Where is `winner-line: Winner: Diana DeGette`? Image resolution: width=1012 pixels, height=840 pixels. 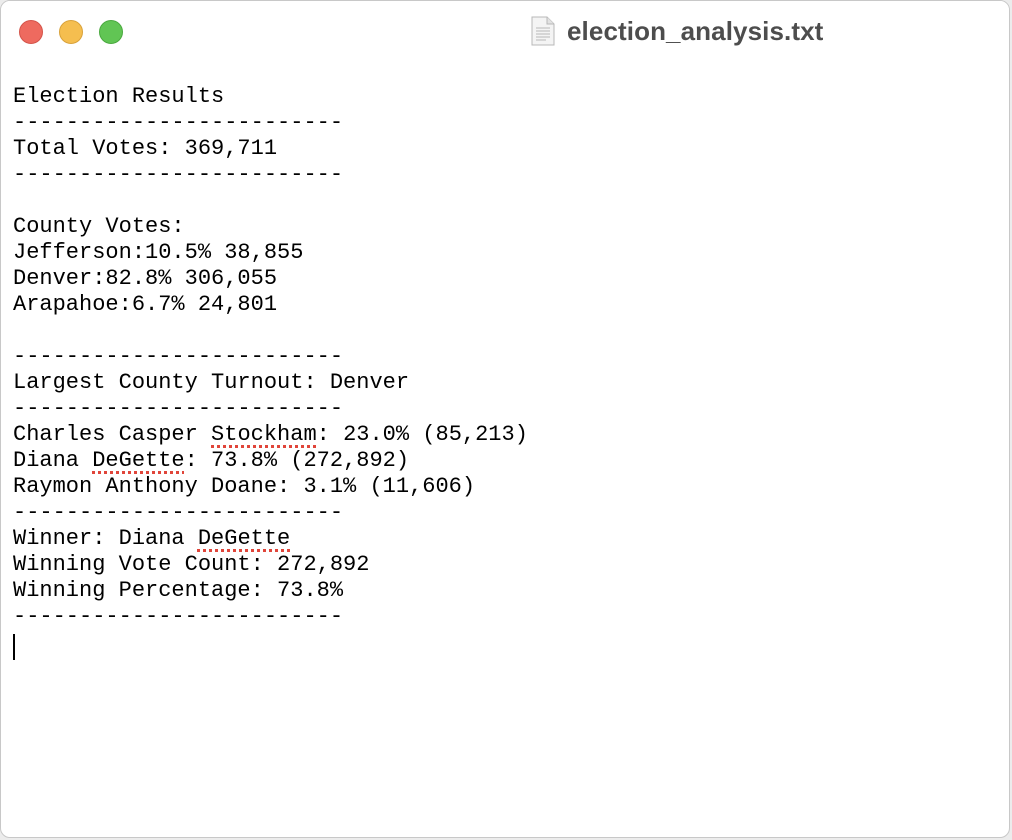 winner-line: Winner: Diana DeGette is located at coordinates (503, 539).